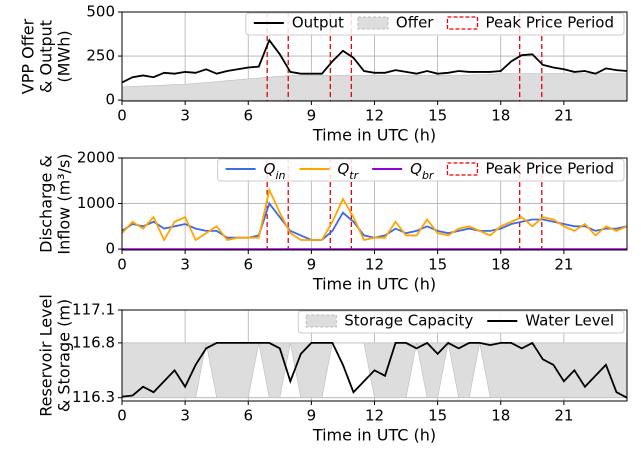  I want to click on y-axis-label: Discharge &, so click(46, 204).